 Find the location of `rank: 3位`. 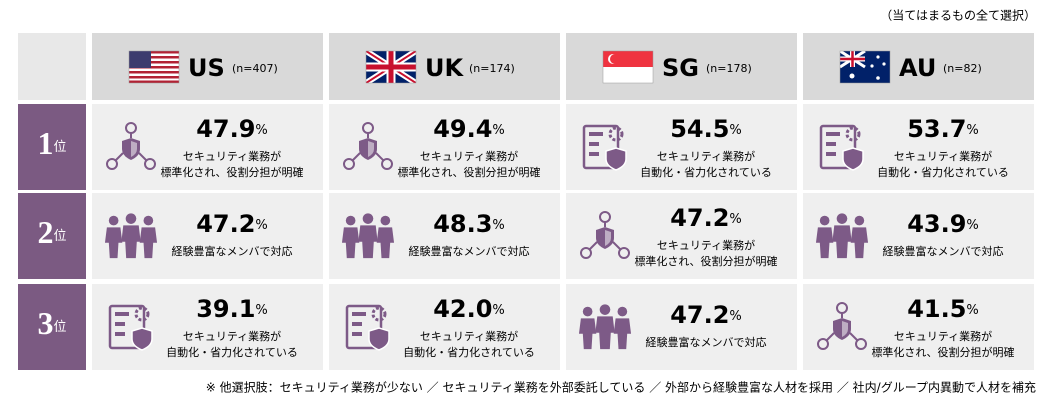

rank: 3位 is located at coordinates (51, 323).